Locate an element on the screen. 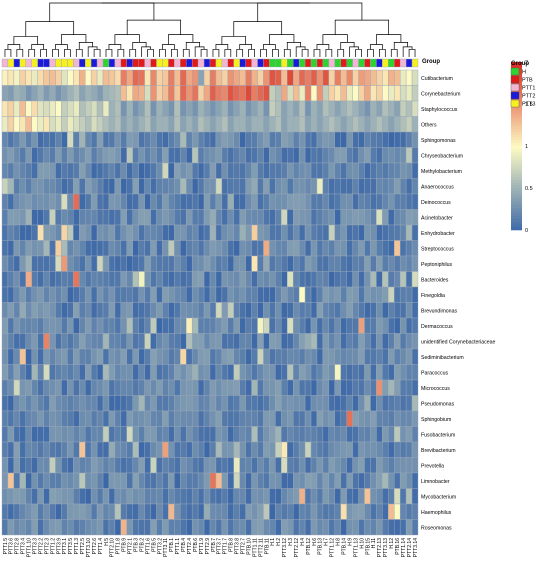  column-label: PTT3.8 is located at coordinates (238, 546).